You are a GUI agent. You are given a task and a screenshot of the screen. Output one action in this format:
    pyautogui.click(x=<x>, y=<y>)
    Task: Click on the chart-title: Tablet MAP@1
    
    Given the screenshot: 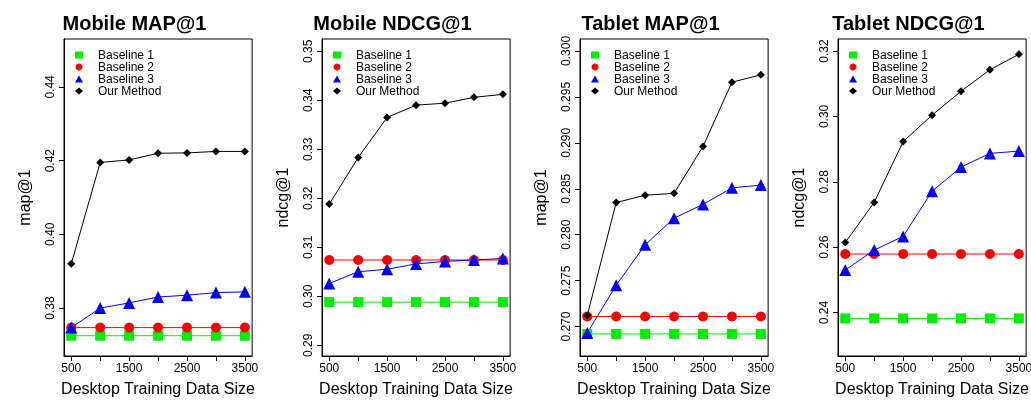 What is the action you would take?
    pyautogui.click(x=650, y=23)
    